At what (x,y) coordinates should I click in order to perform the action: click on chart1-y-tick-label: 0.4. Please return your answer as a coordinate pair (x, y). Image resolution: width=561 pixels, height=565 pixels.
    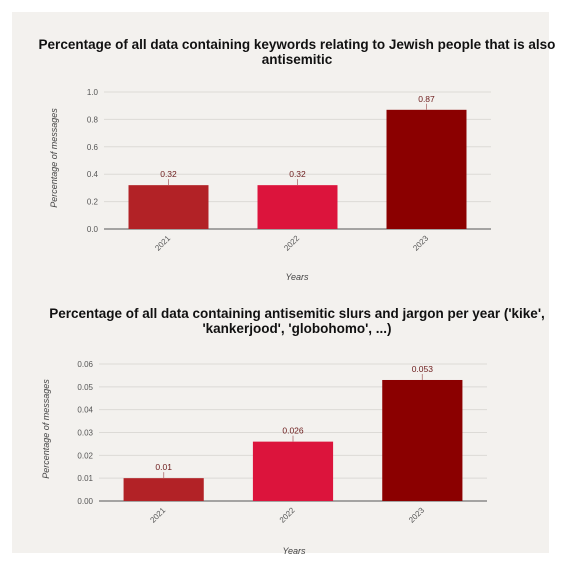
    Looking at the image, I should click on (93, 174).